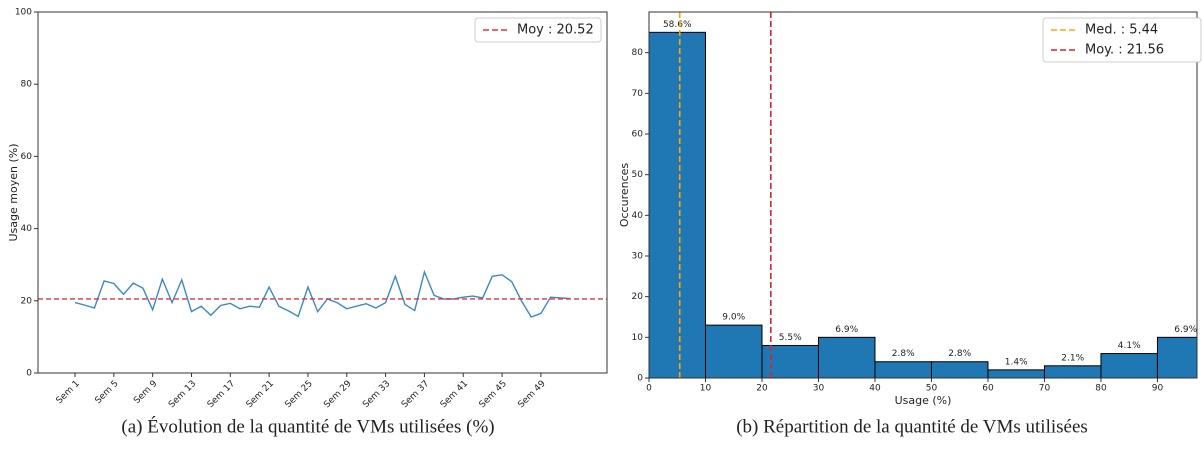 The width and height of the screenshot is (1203, 458). What do you see at coordinates (790, 338) in the screenshot?
I see `bar-label: 5.5%` at bounding box center [790, 338].